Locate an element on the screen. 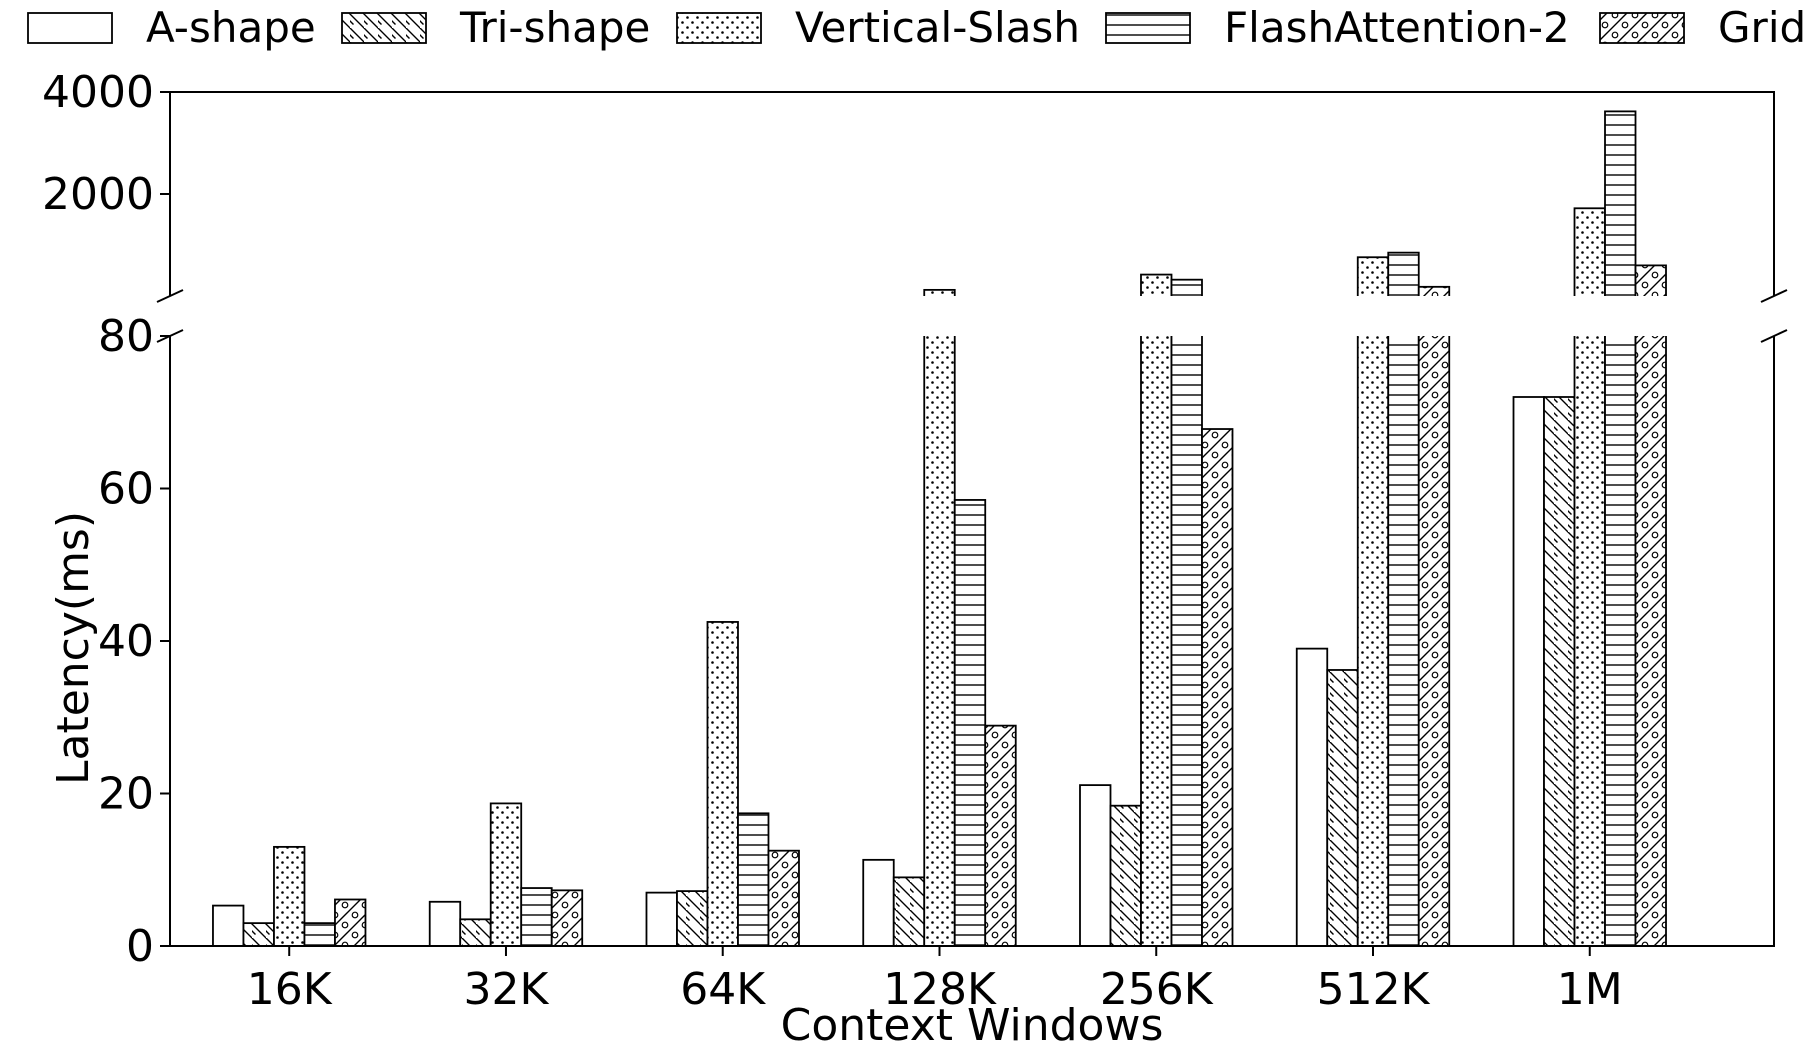 The height and width of the screenshot is (1054, 1820). legend-item-grid: Grid is located at coordinates (1702, 27).